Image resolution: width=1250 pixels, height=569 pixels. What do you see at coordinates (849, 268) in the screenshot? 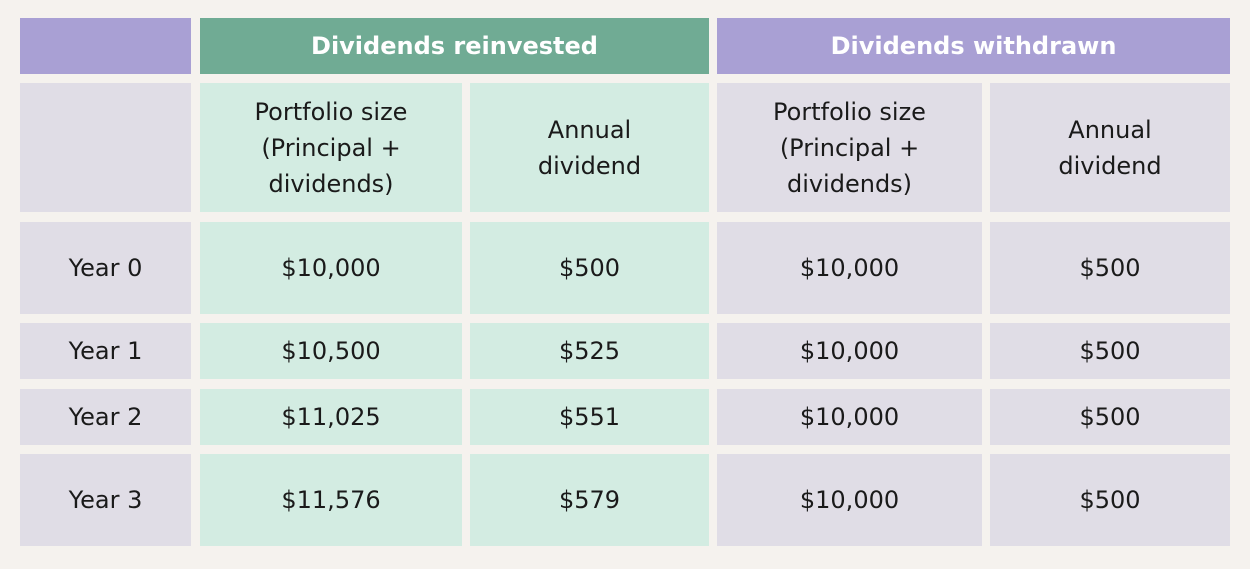
I see `year-0-withdrawn-portfolio: $10,000` at bounding box center [849, 268].